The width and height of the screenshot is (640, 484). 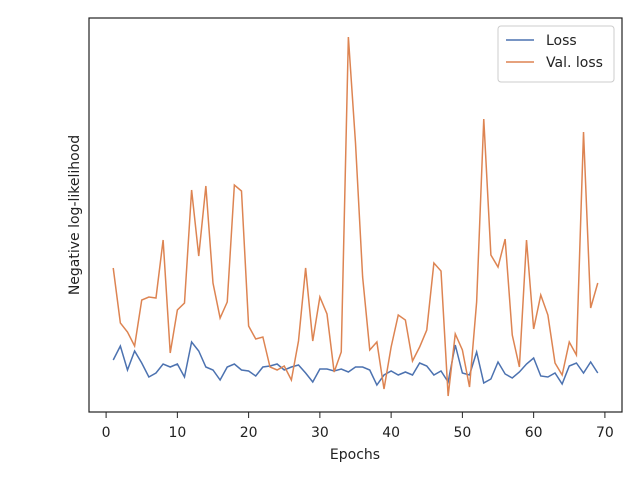 What do you see at coordinates (574, 63) in the screenshot?
I see `legend-label: Val. loss` at bounding box center [574, 63].